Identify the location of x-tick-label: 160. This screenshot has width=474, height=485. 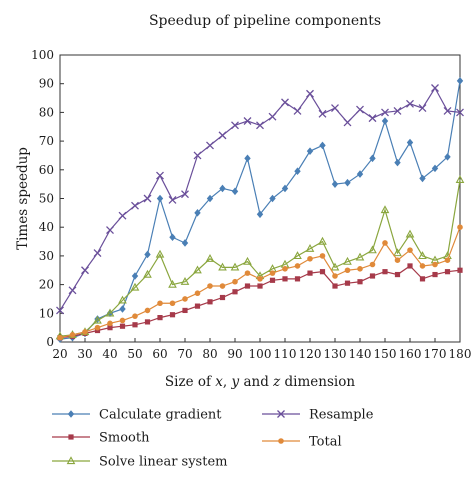
(410, 354).